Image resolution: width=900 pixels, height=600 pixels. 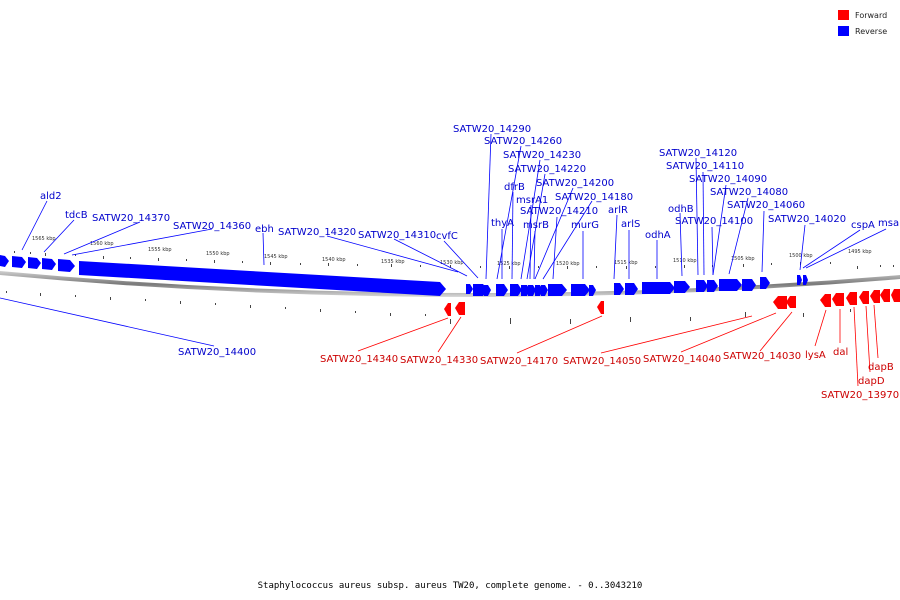 What do you see at coordinates (749, 192) in the screenshot?
I see `gene-label-reverse: SATW20_14080` at bounding box center [749, 192].